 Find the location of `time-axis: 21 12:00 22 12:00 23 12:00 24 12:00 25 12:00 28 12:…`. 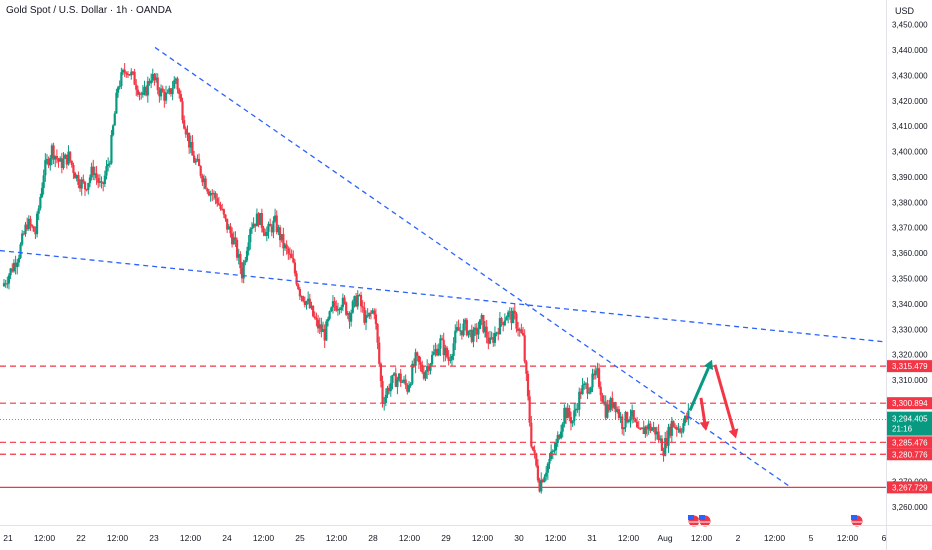

time-axis: 21 12:00 22 12:00 23 12:00 24 12:00 25 12:00 28 12:… is located at coordinates (444, 538).